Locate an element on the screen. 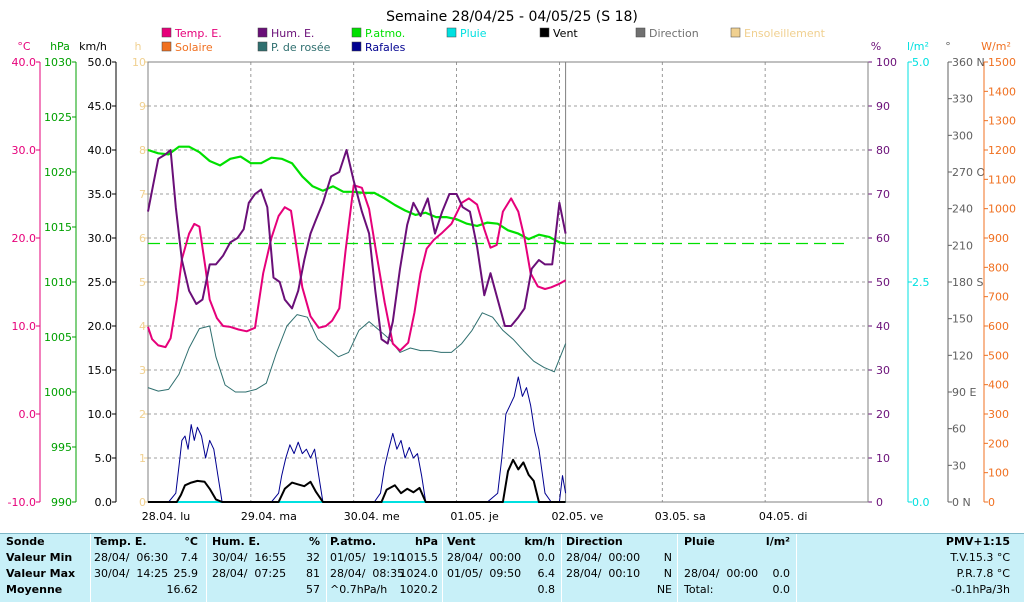 Image resolution: width=1024 pixels, height=602 pixels. x-tick-label: 01.05. je is located at coordinates (474, 516).